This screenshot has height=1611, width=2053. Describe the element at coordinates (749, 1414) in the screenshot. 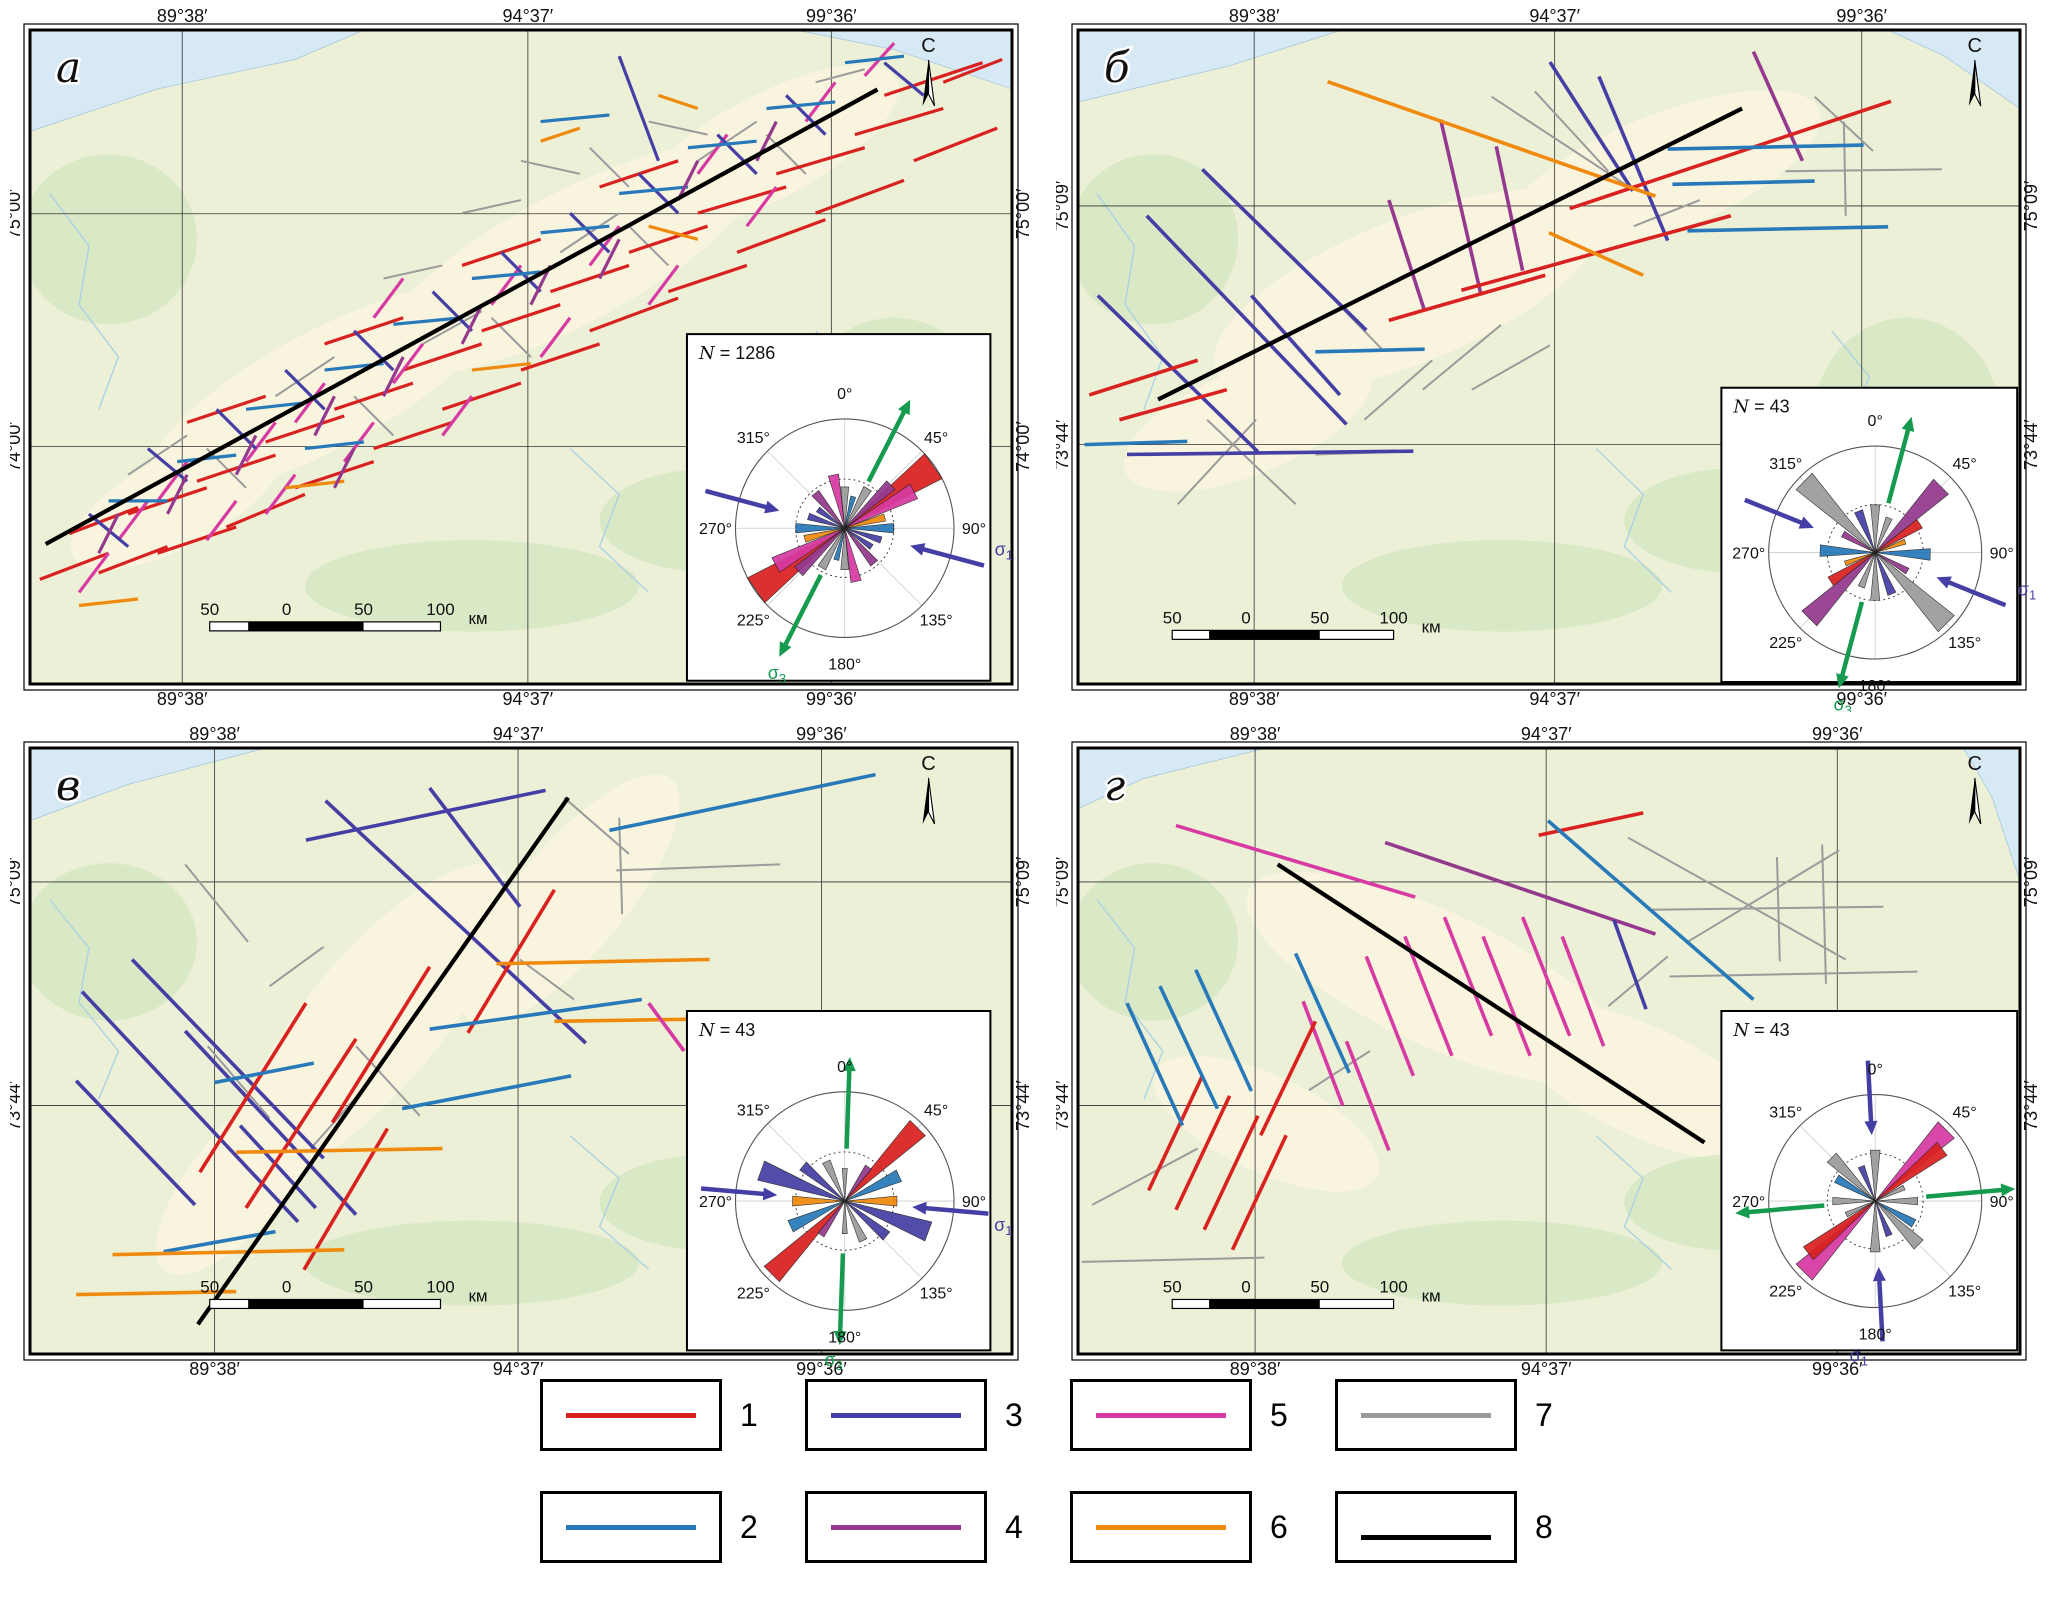

I see `legend-number-1: 1` at that location.